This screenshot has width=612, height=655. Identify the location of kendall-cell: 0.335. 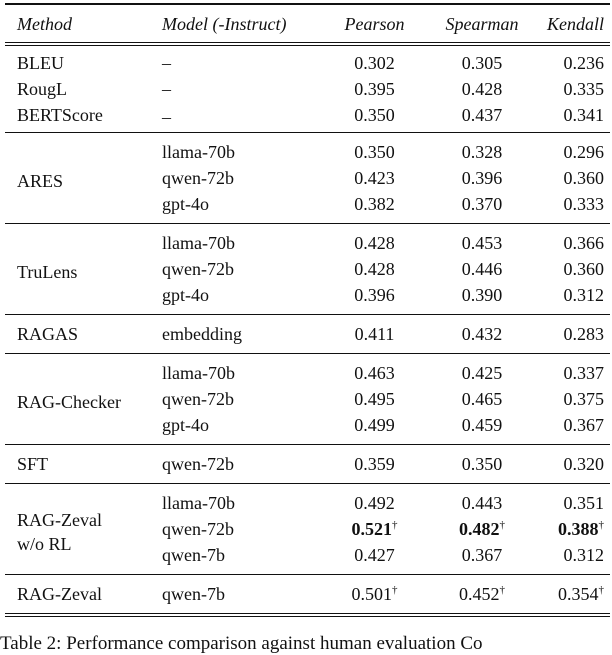
(573, 89).